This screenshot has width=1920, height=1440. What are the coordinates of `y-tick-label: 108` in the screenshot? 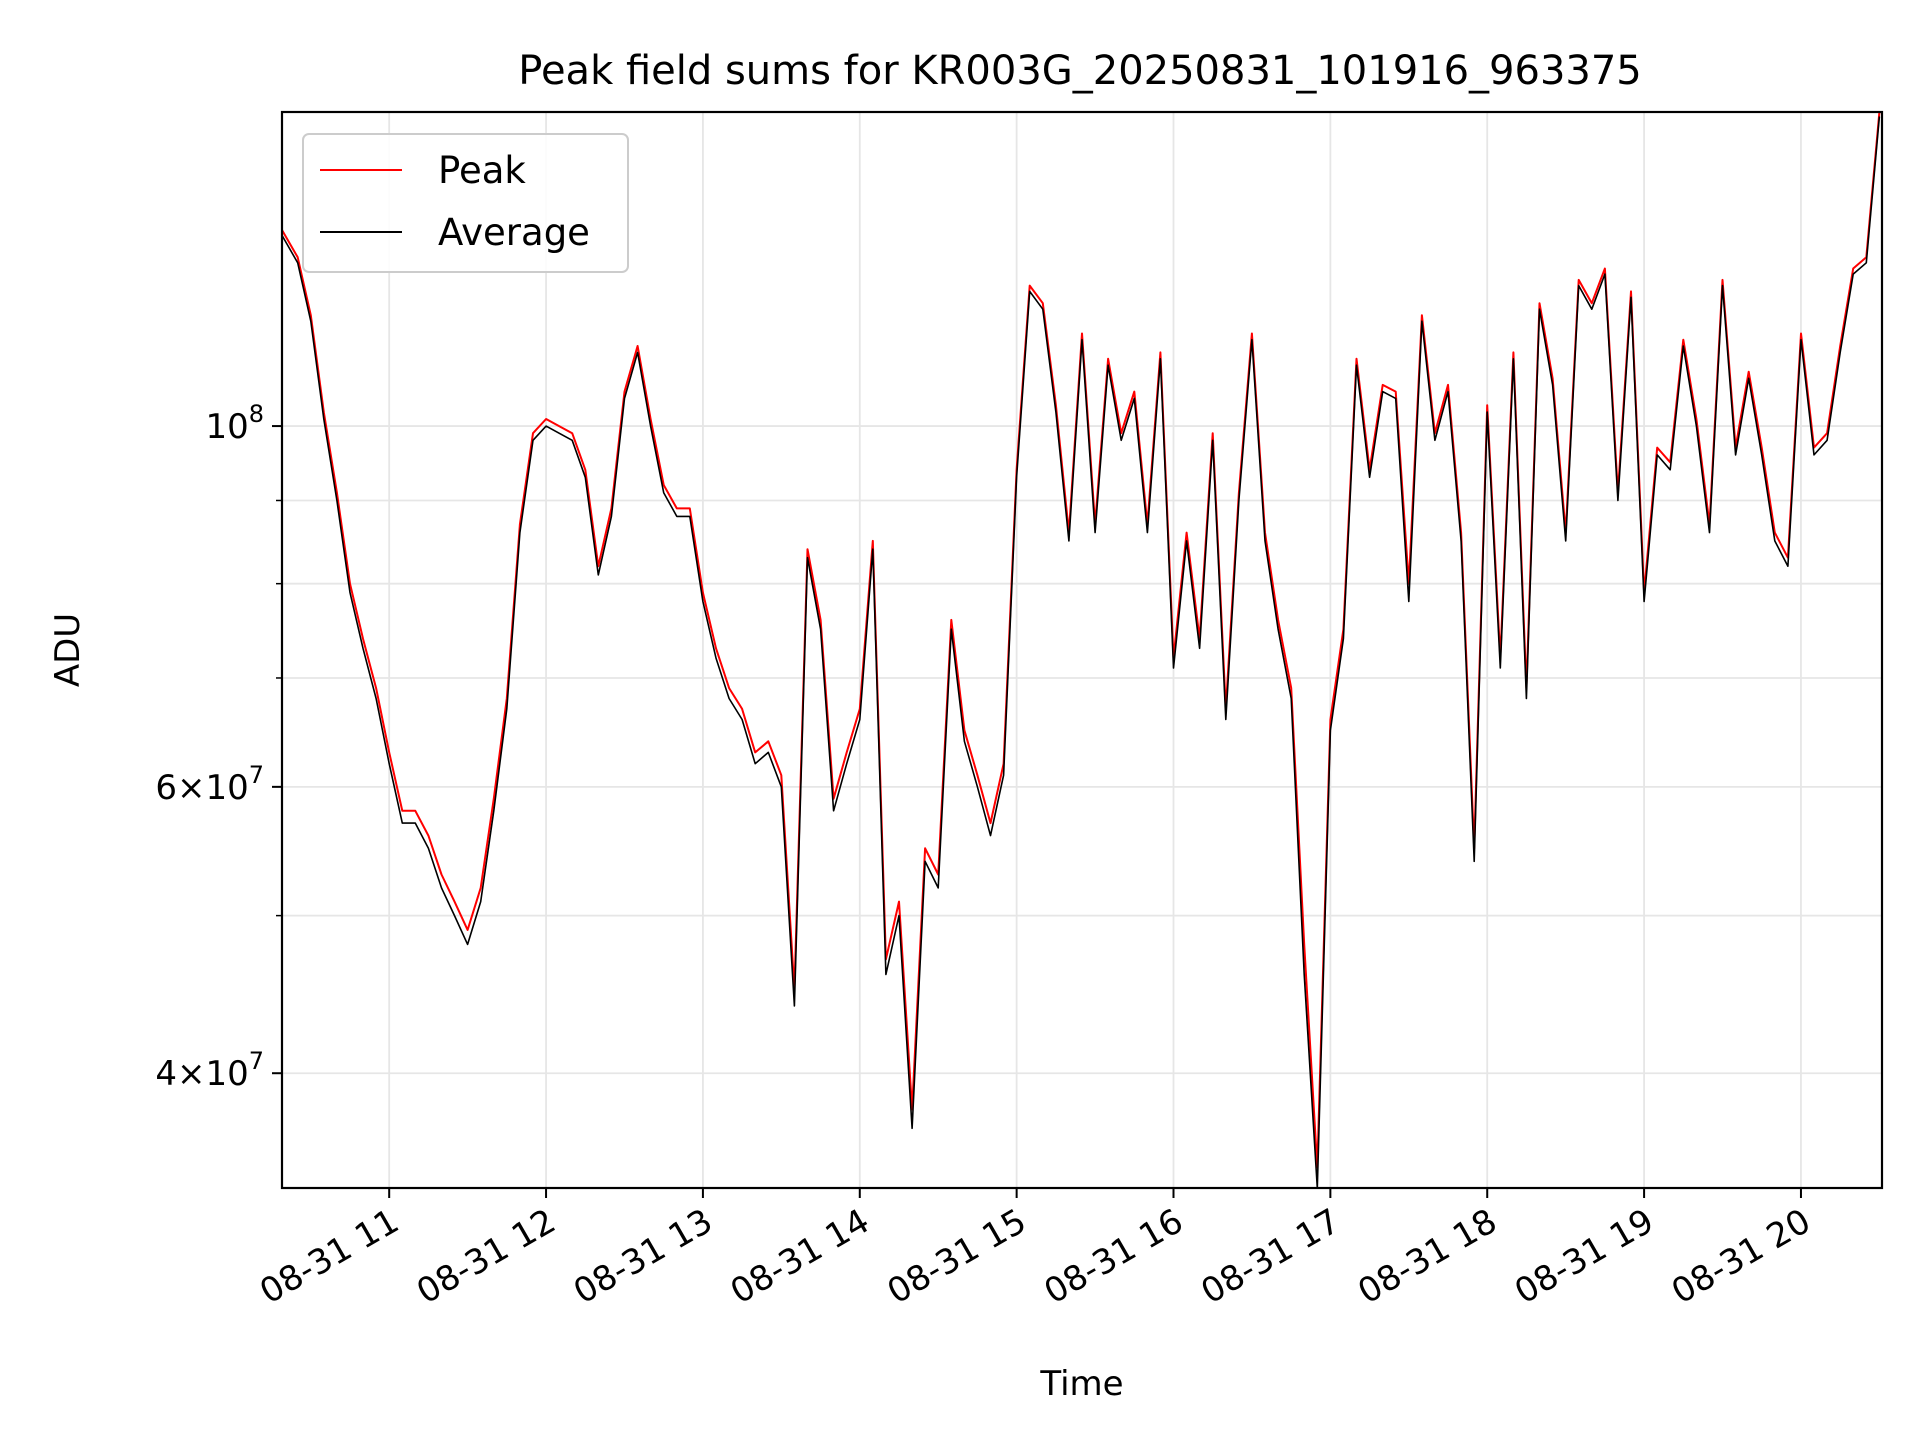 It's located at (234, 423).